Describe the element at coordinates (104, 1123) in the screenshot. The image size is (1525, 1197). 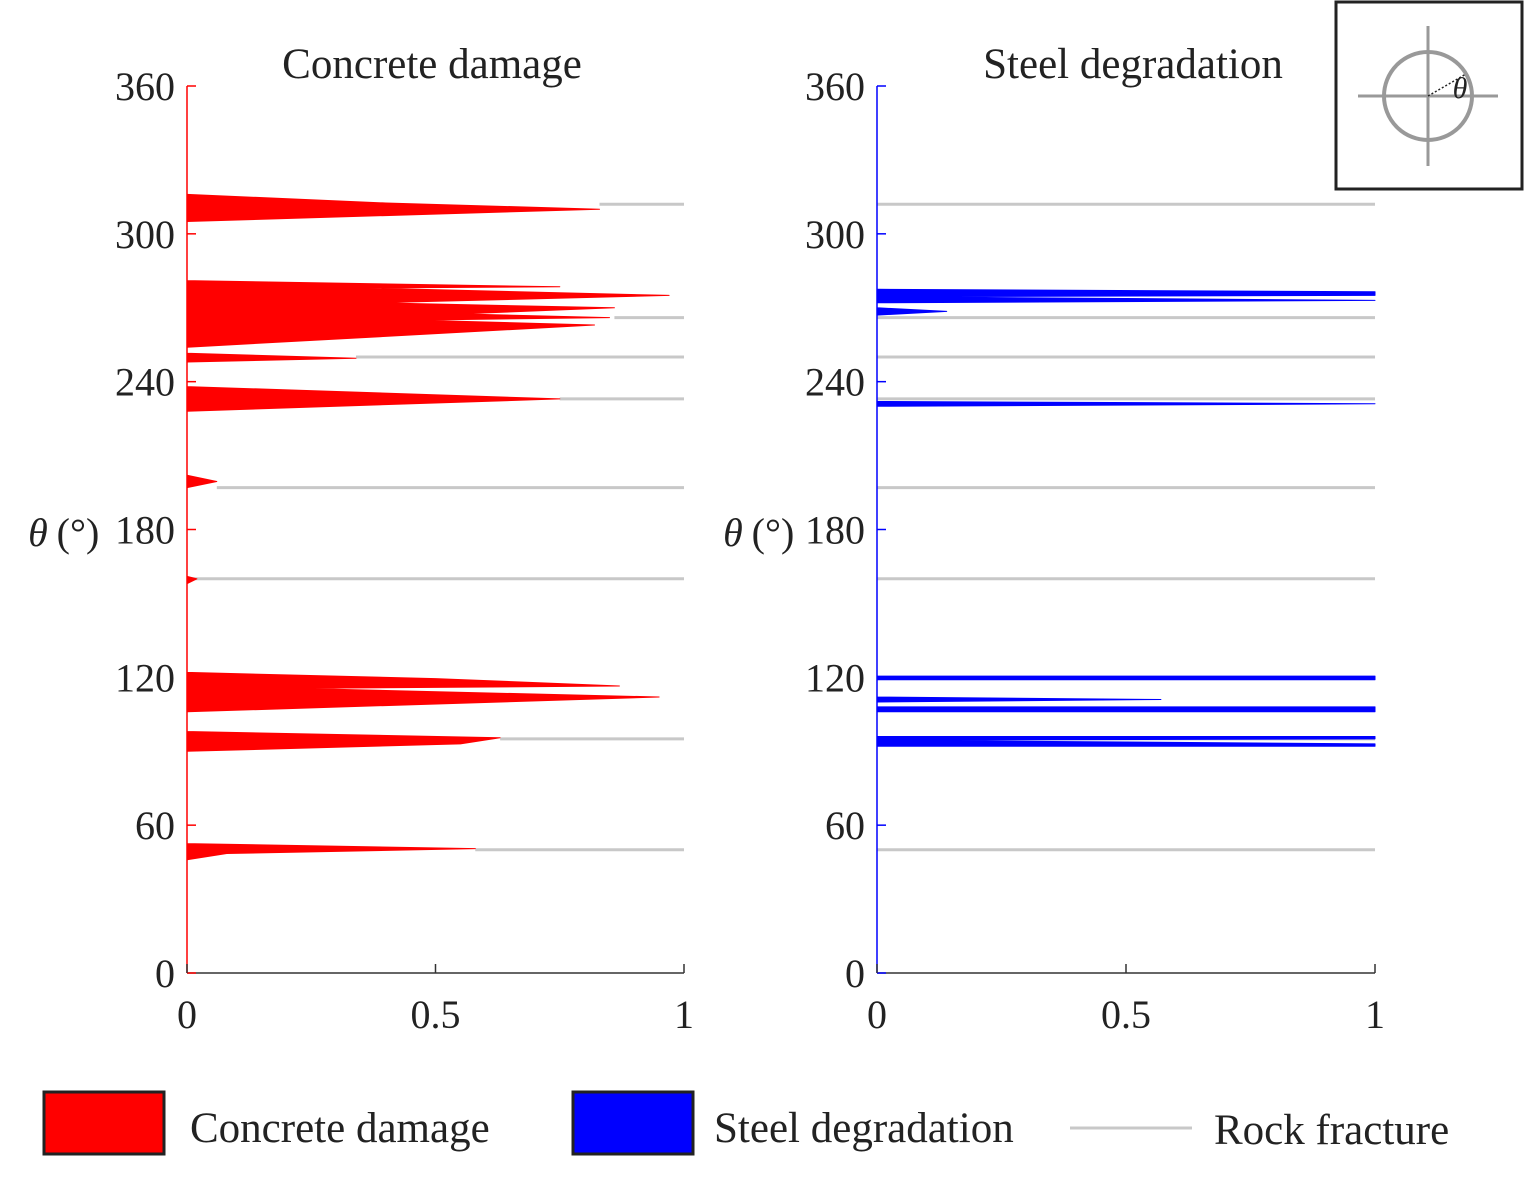
I see `legend-swatch-concrete` at that location.